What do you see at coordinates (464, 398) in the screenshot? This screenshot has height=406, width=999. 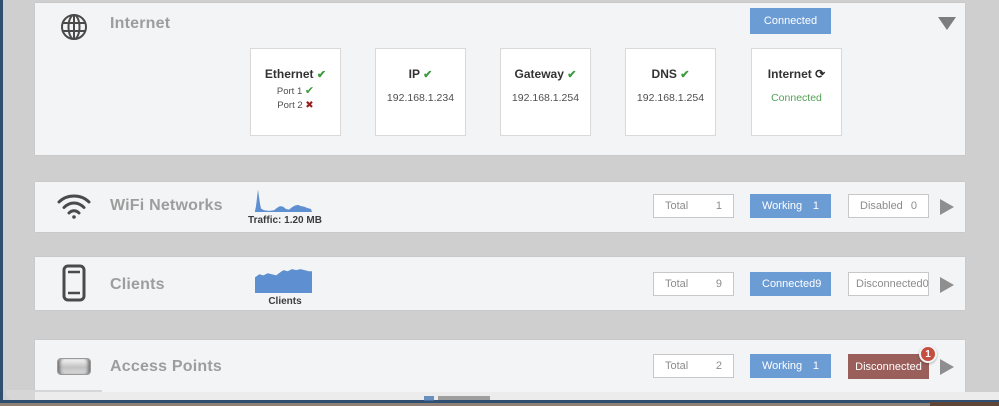 I see `background-text-smudge` at bounding box center [464, 398].